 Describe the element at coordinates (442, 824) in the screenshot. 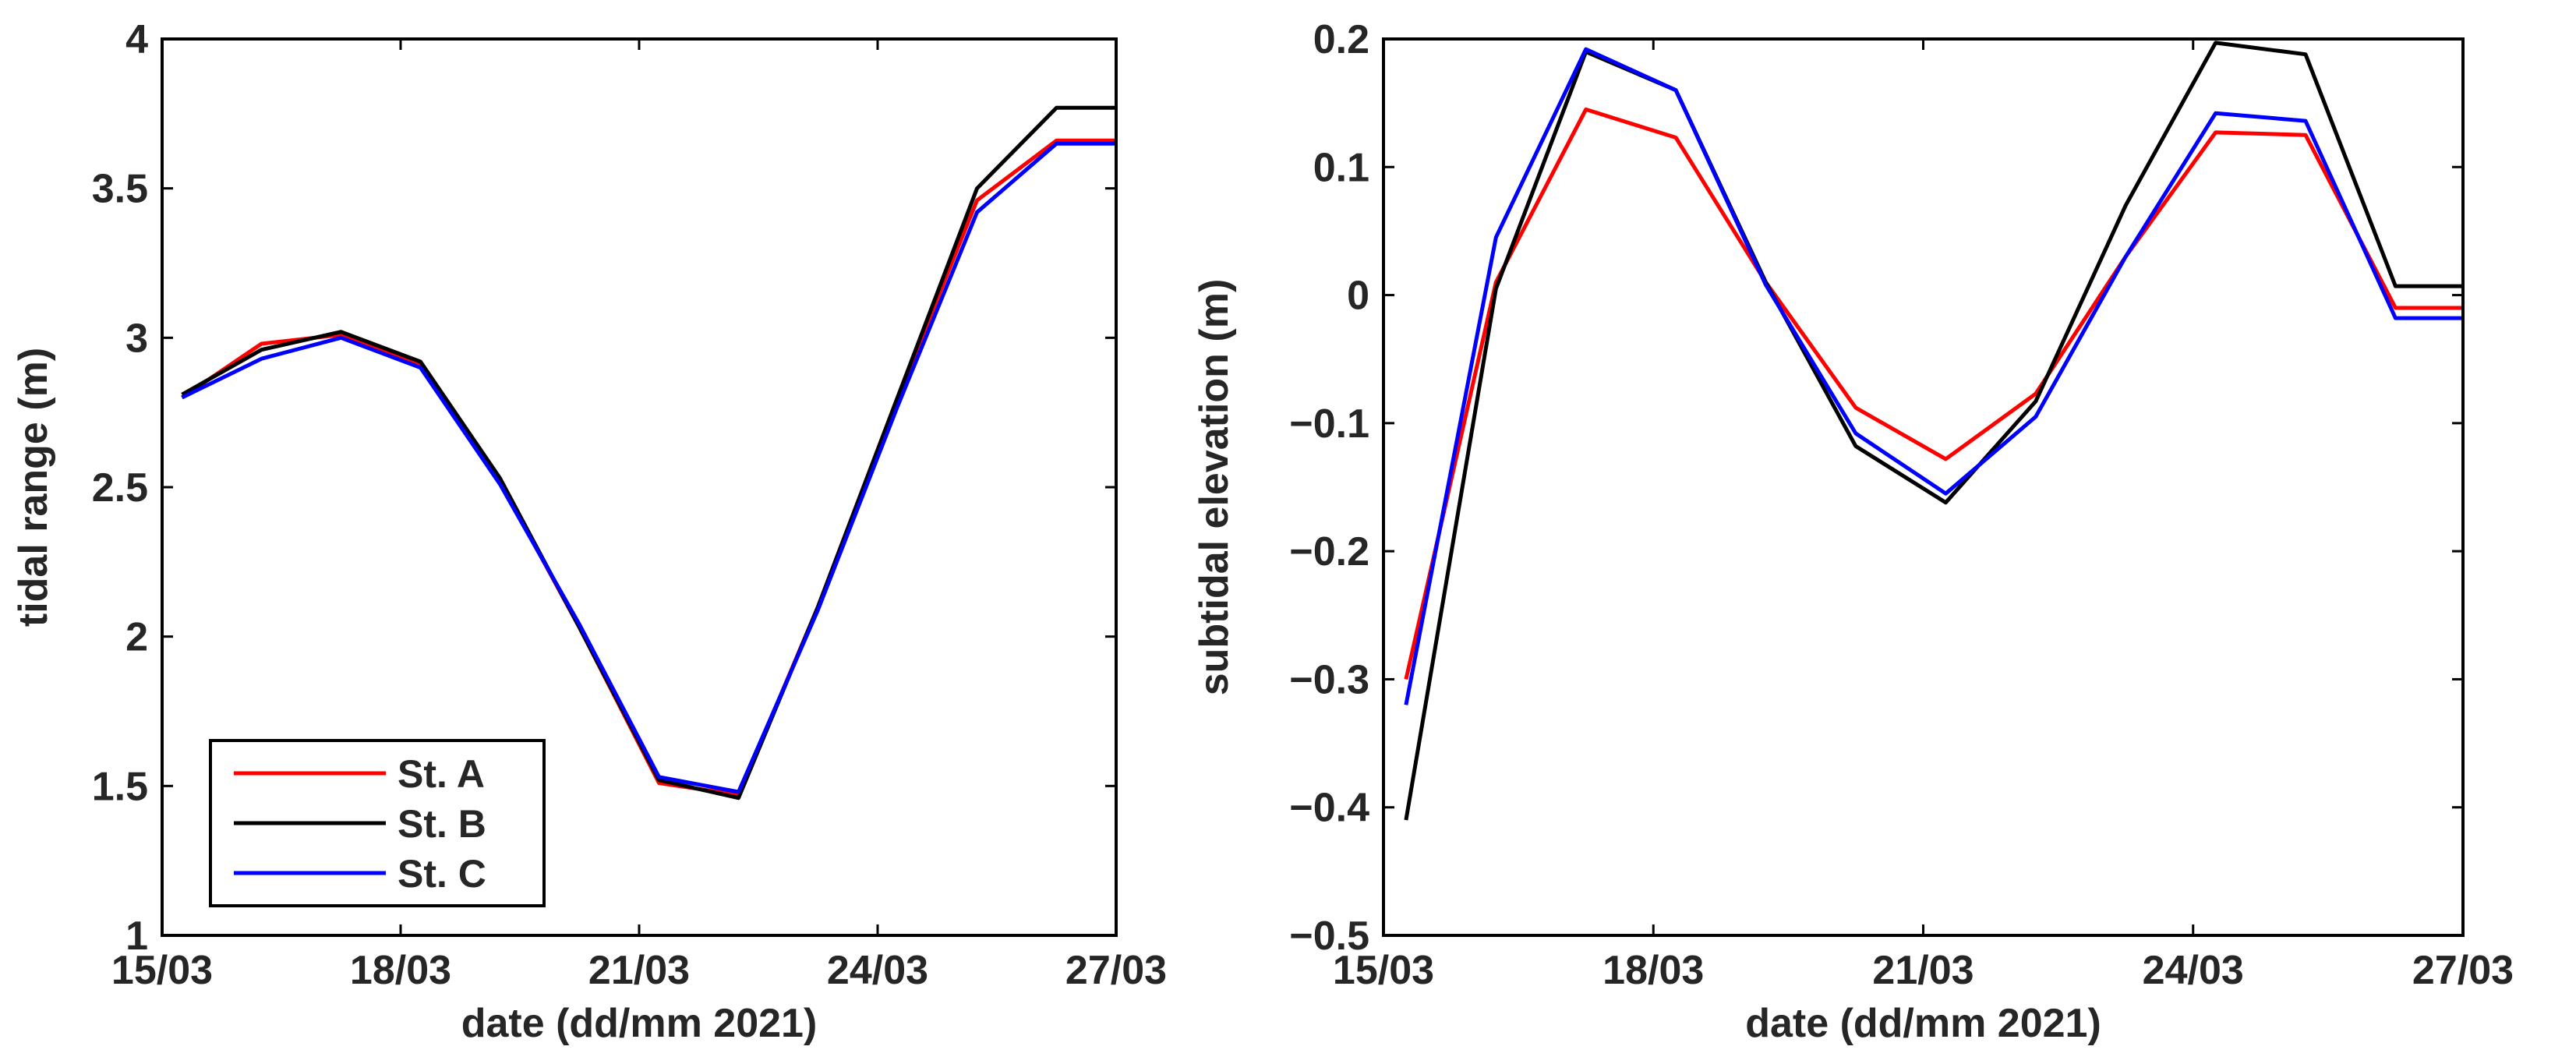

I see `legend-label: St. B` at that location.